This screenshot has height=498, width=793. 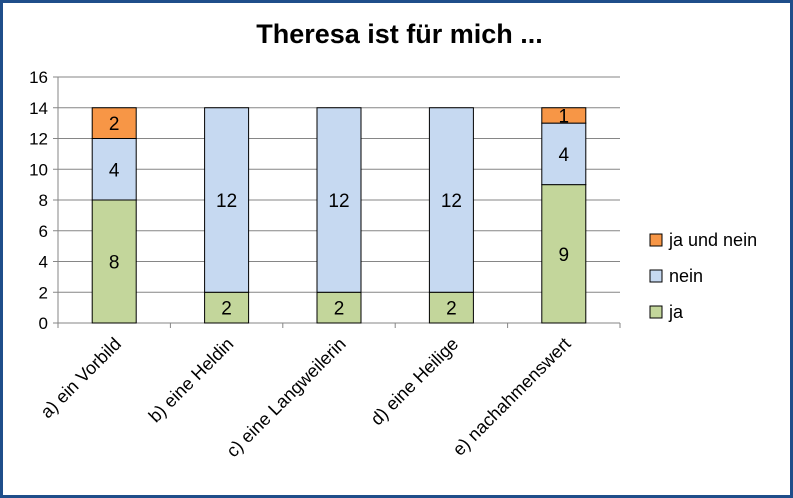 I want to click on data-label: 8, so click(x=114, y=263).